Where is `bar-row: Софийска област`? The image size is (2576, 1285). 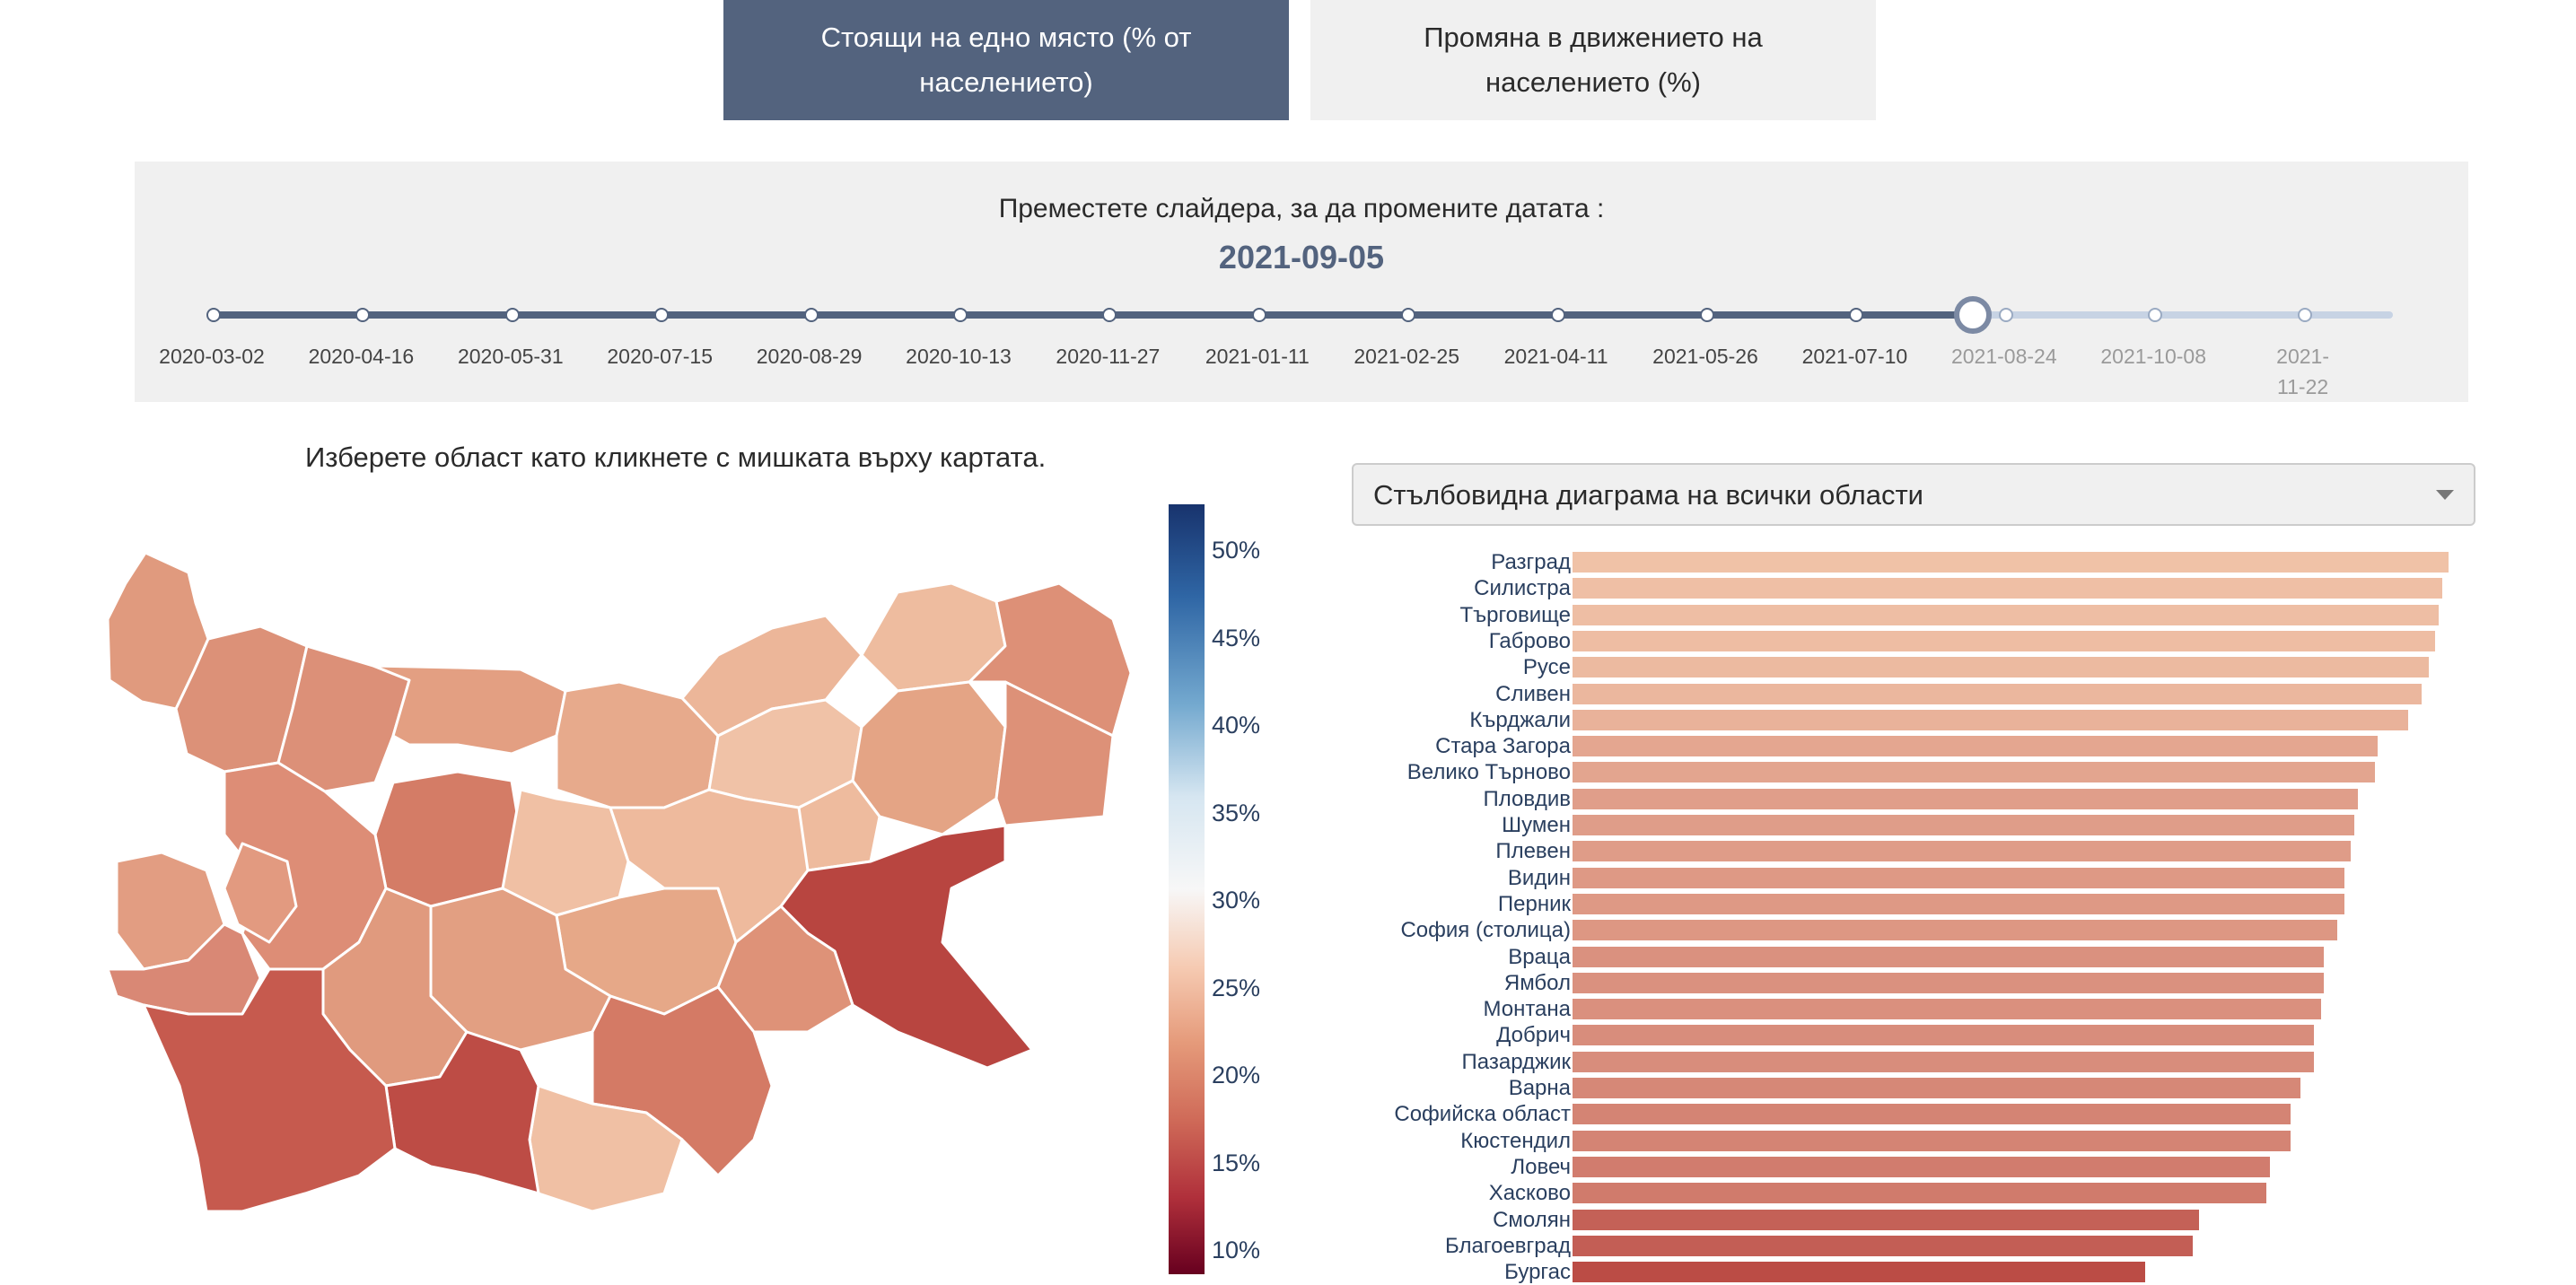
bar-row: Софийска област is located at coordinates (1911, 1114).